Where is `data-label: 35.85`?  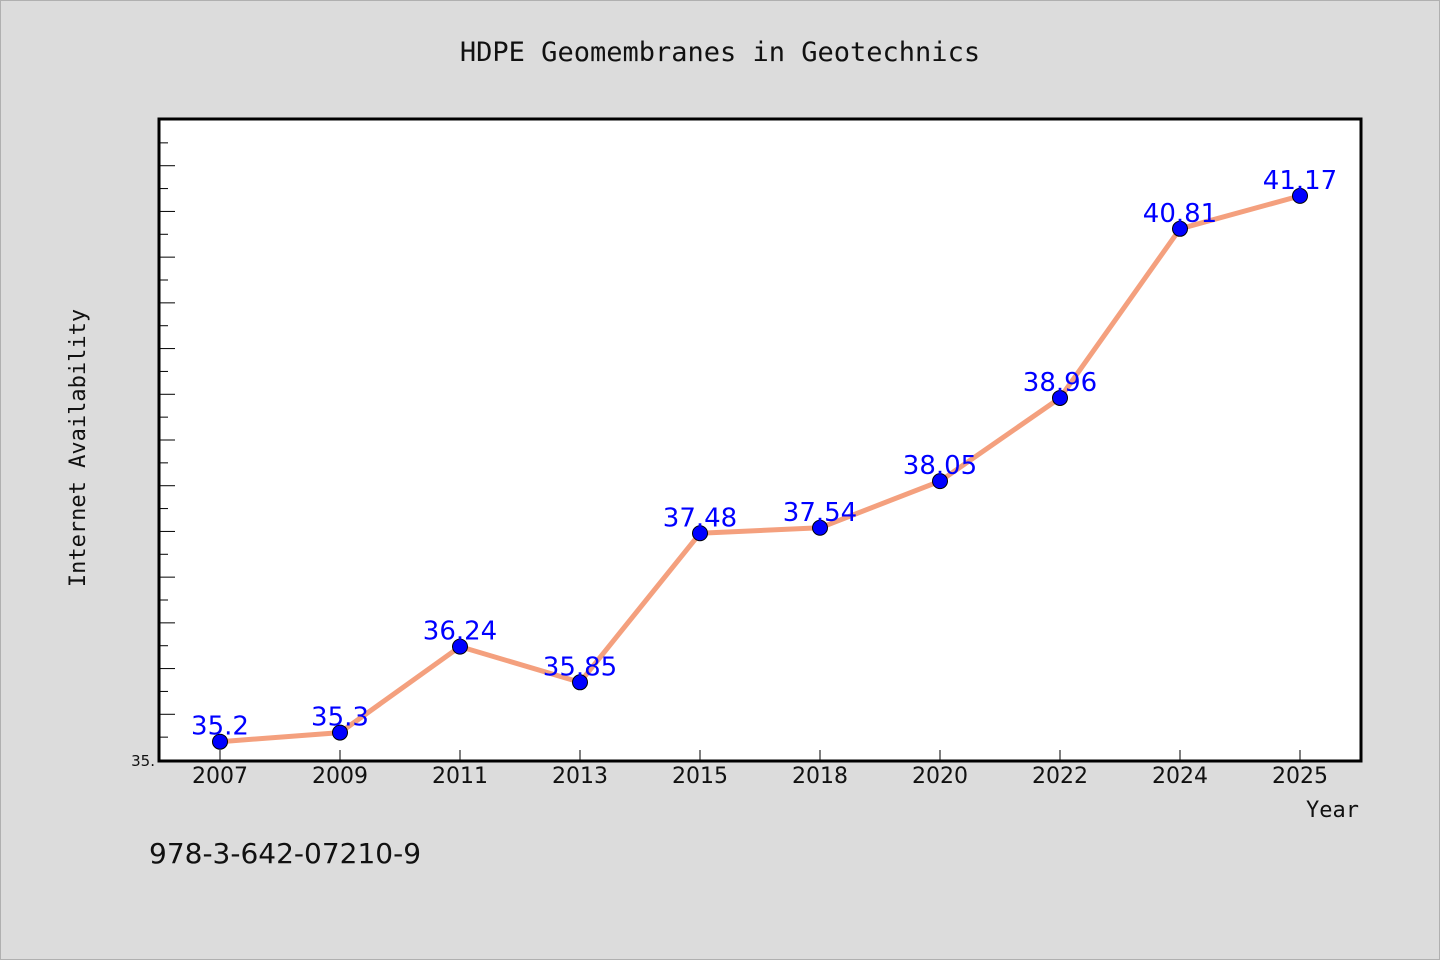 data-label: 35.85 is located at coordinates (580, 667).